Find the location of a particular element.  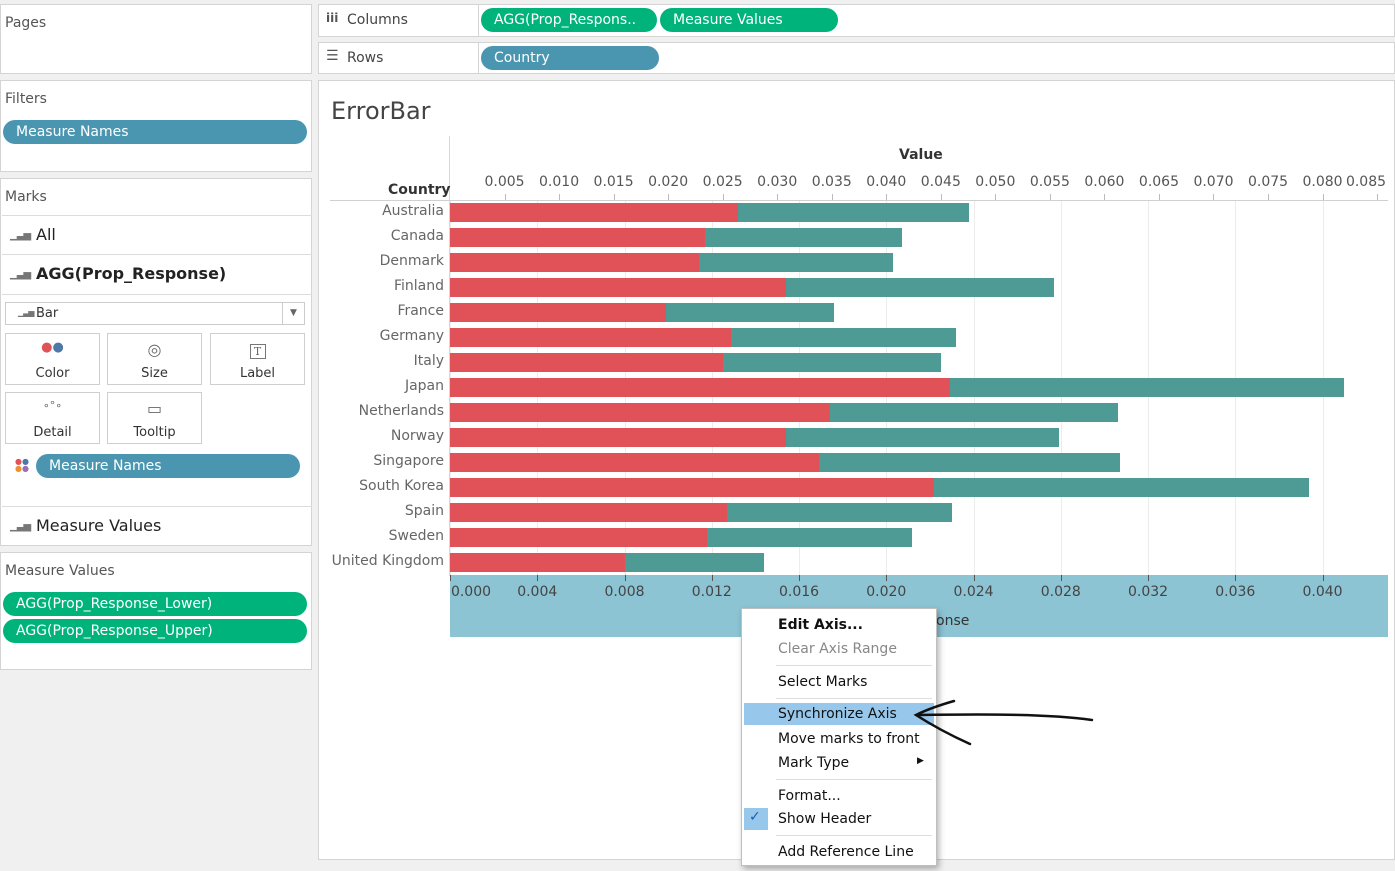

menu-add-reference-line: Add Reference Line is located at coordinates (846, 852).